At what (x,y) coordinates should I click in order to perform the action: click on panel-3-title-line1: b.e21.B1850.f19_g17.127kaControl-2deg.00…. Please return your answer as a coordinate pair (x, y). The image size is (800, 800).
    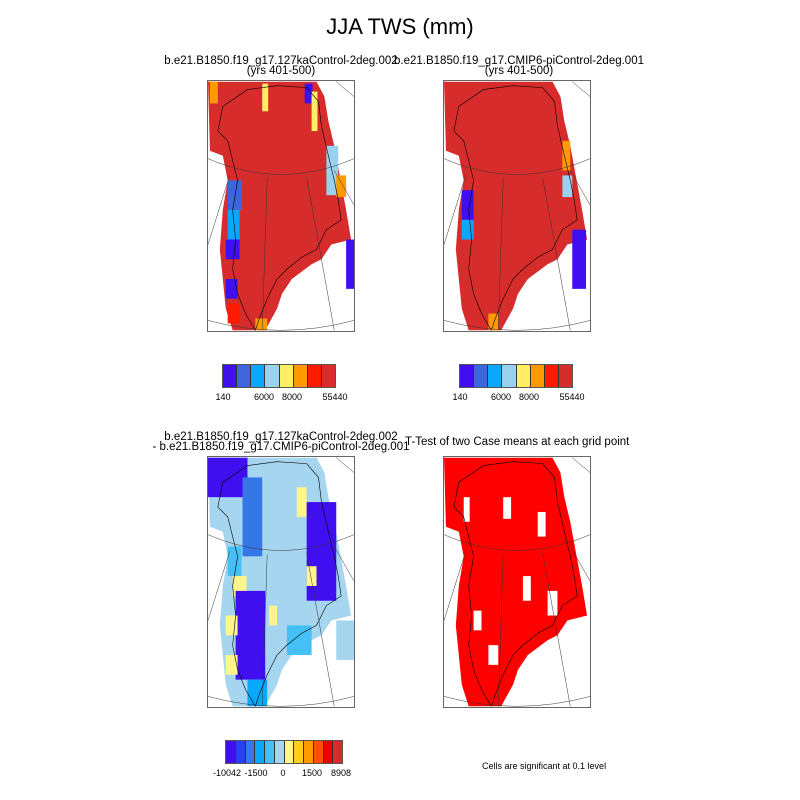
    Looking at the image, I should click on (281, 437).